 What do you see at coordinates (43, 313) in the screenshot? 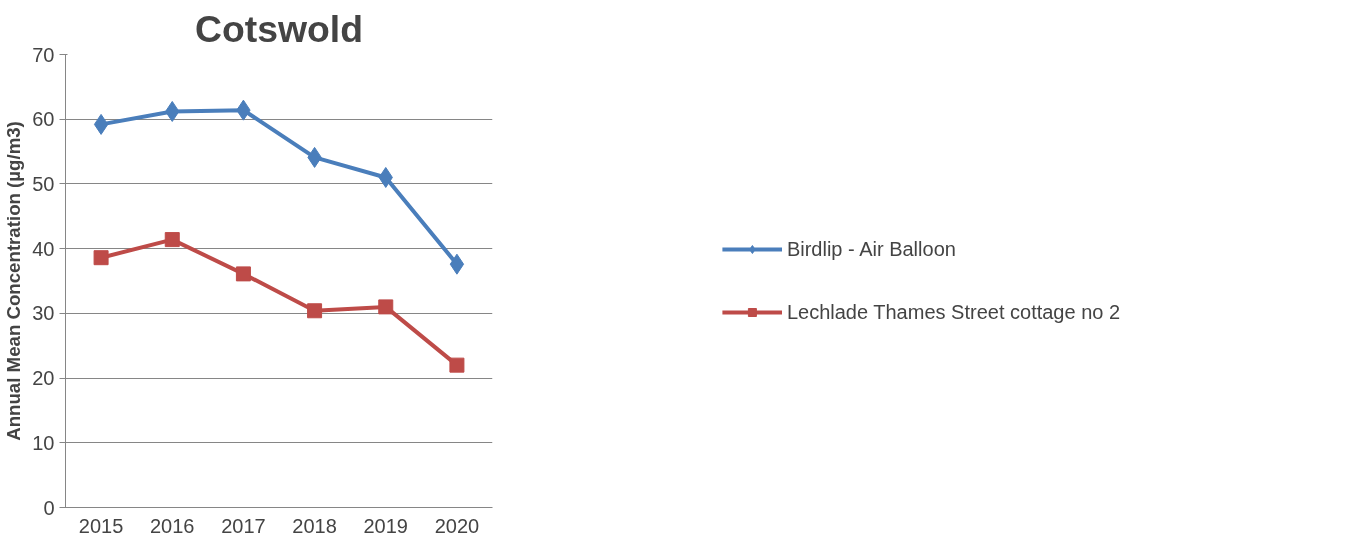
I see `y-tick-label: 30` at bounding box center [43, 313].